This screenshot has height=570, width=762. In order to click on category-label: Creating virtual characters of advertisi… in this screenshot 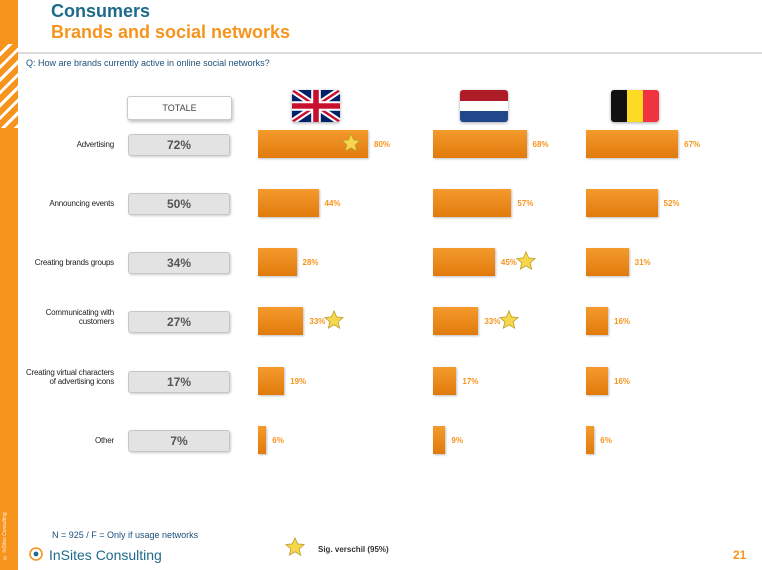, I will do `click(66, 377)`.